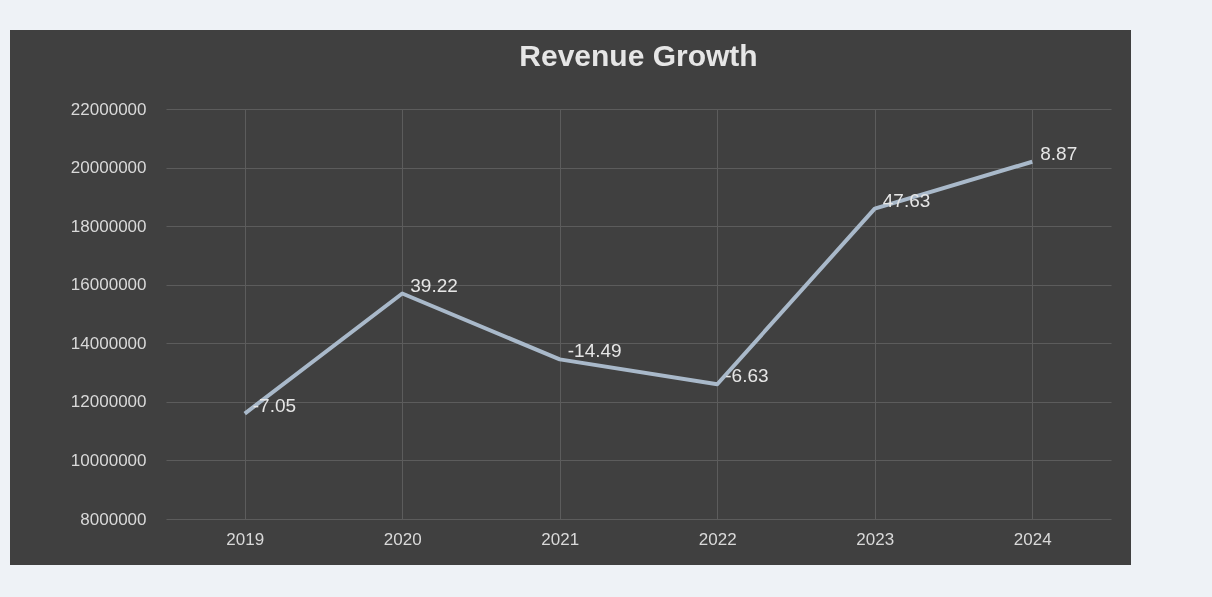 The height and width of the screenshot is (597, 1212). What do you see at coordinates (717, 539) in the screenshot?
I see `x-tick-label: 2022` at bounding box center [717, 539].